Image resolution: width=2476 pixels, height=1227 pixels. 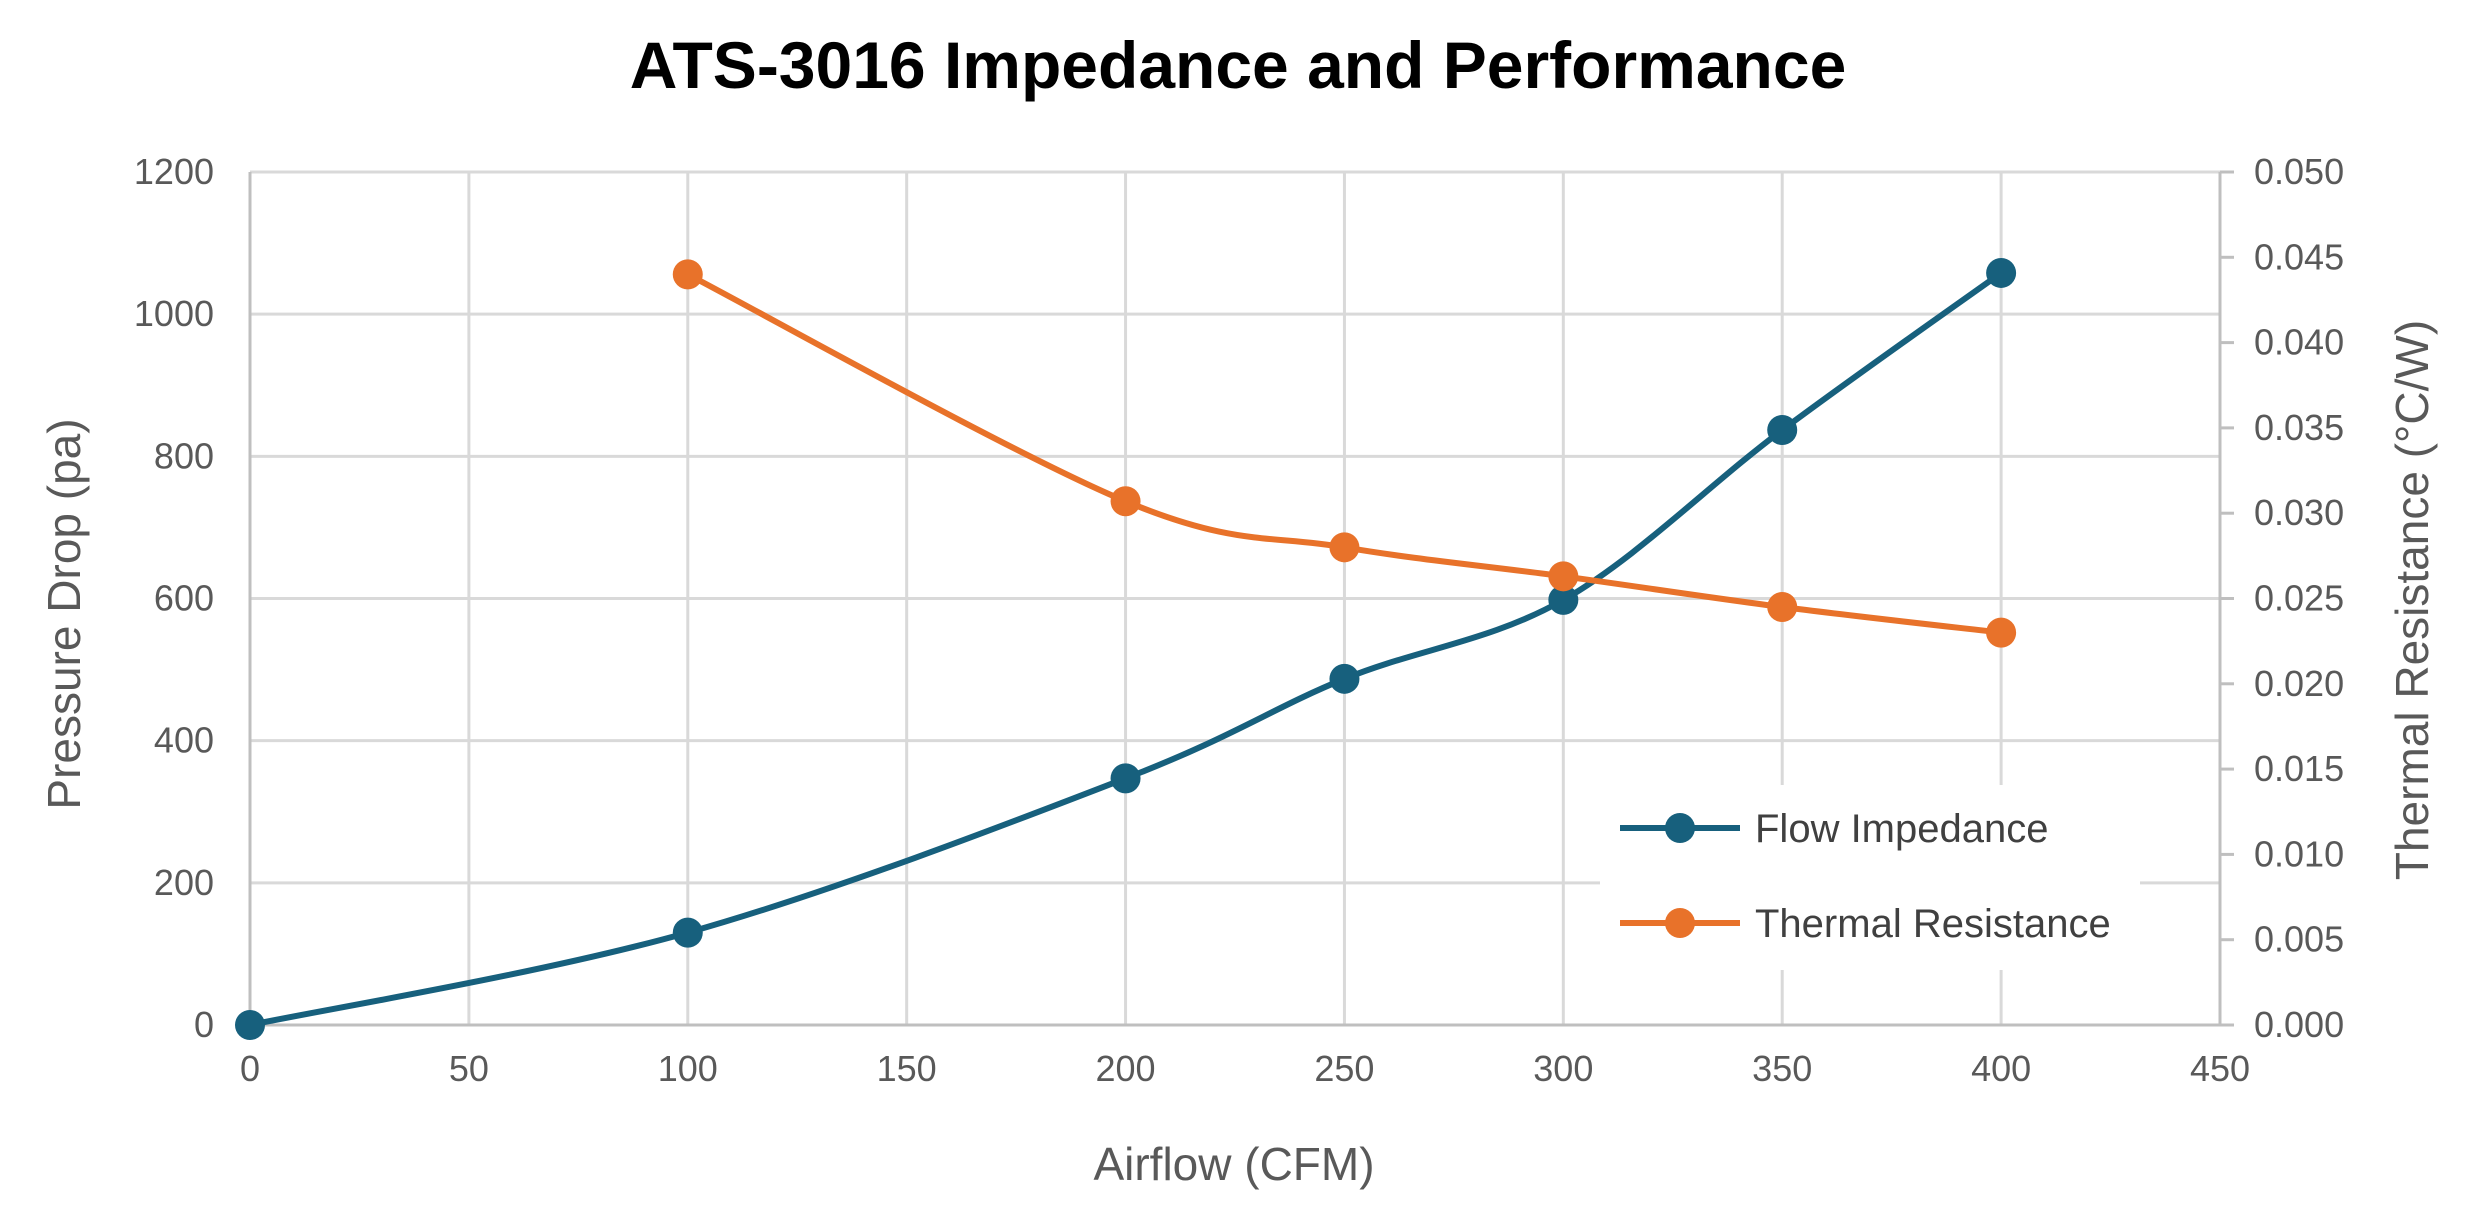 I want to click on y-tick-label: 0, so click(x=204, y=1024).